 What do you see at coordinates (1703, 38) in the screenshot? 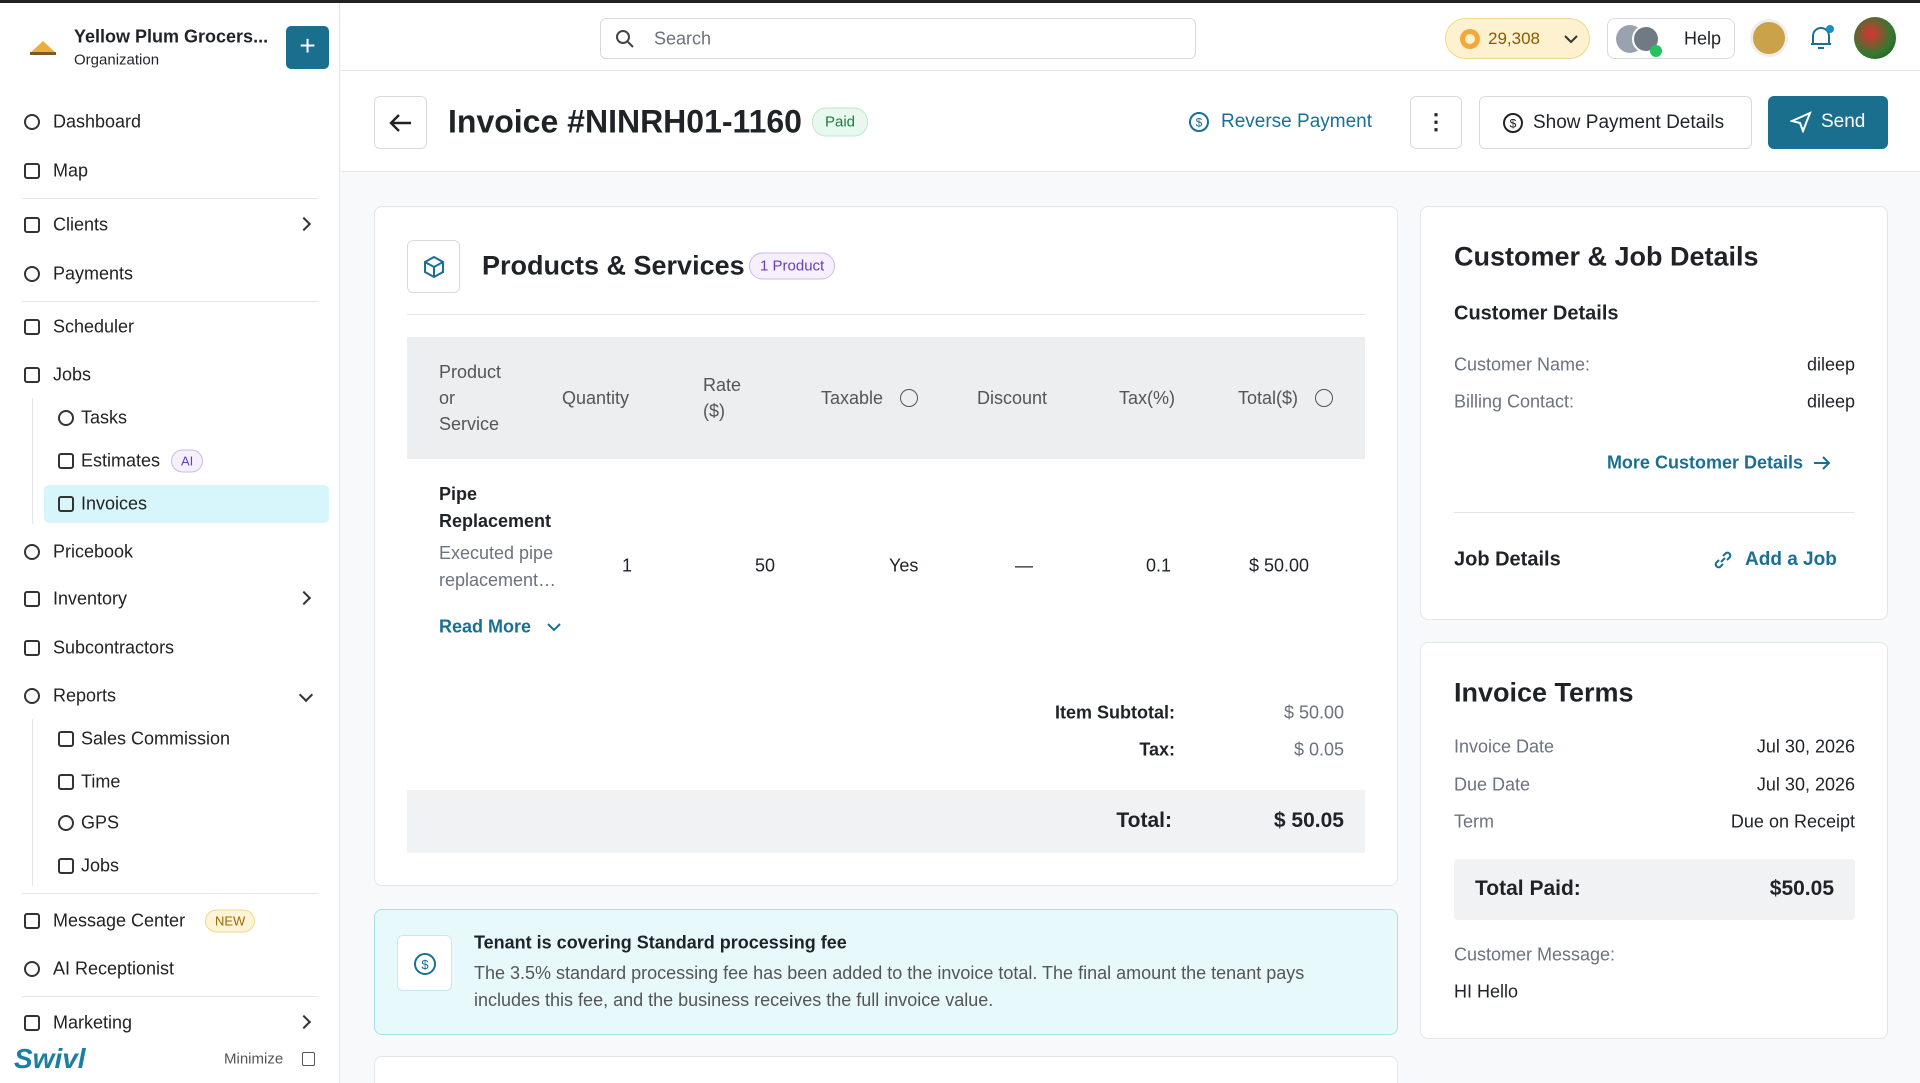
I see `help: Help` at bounding box center [1703, 38].